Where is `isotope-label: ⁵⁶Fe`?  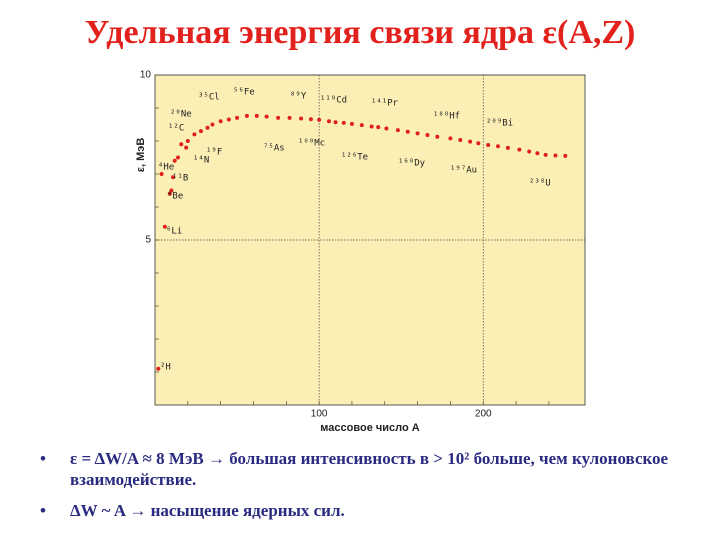
isotope-label: ⁵⁶Fe is located at coordinates (244, 93).